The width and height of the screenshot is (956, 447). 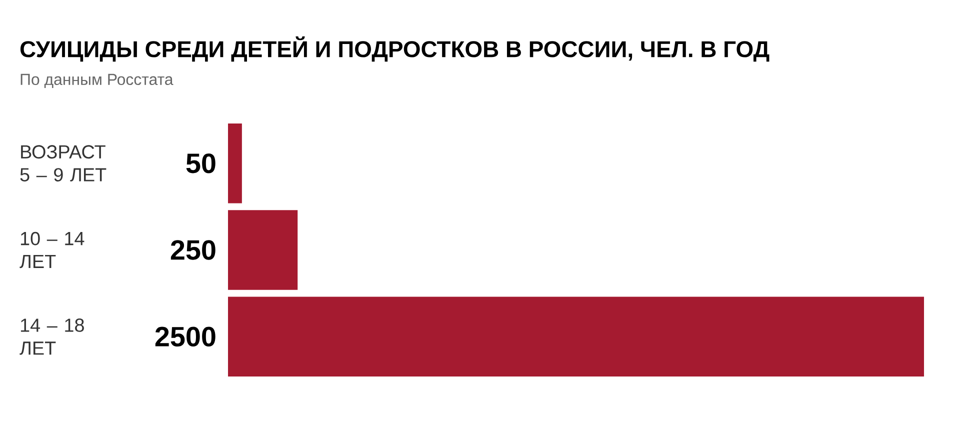 I want to click on chart-title: СУИЦИДЫ СРЕДИ ДЕТЕЙ И ПОДРОСТКОВ В РОССИИ, ЧЕЛ. В ГОД, so click(x=395, y=49).